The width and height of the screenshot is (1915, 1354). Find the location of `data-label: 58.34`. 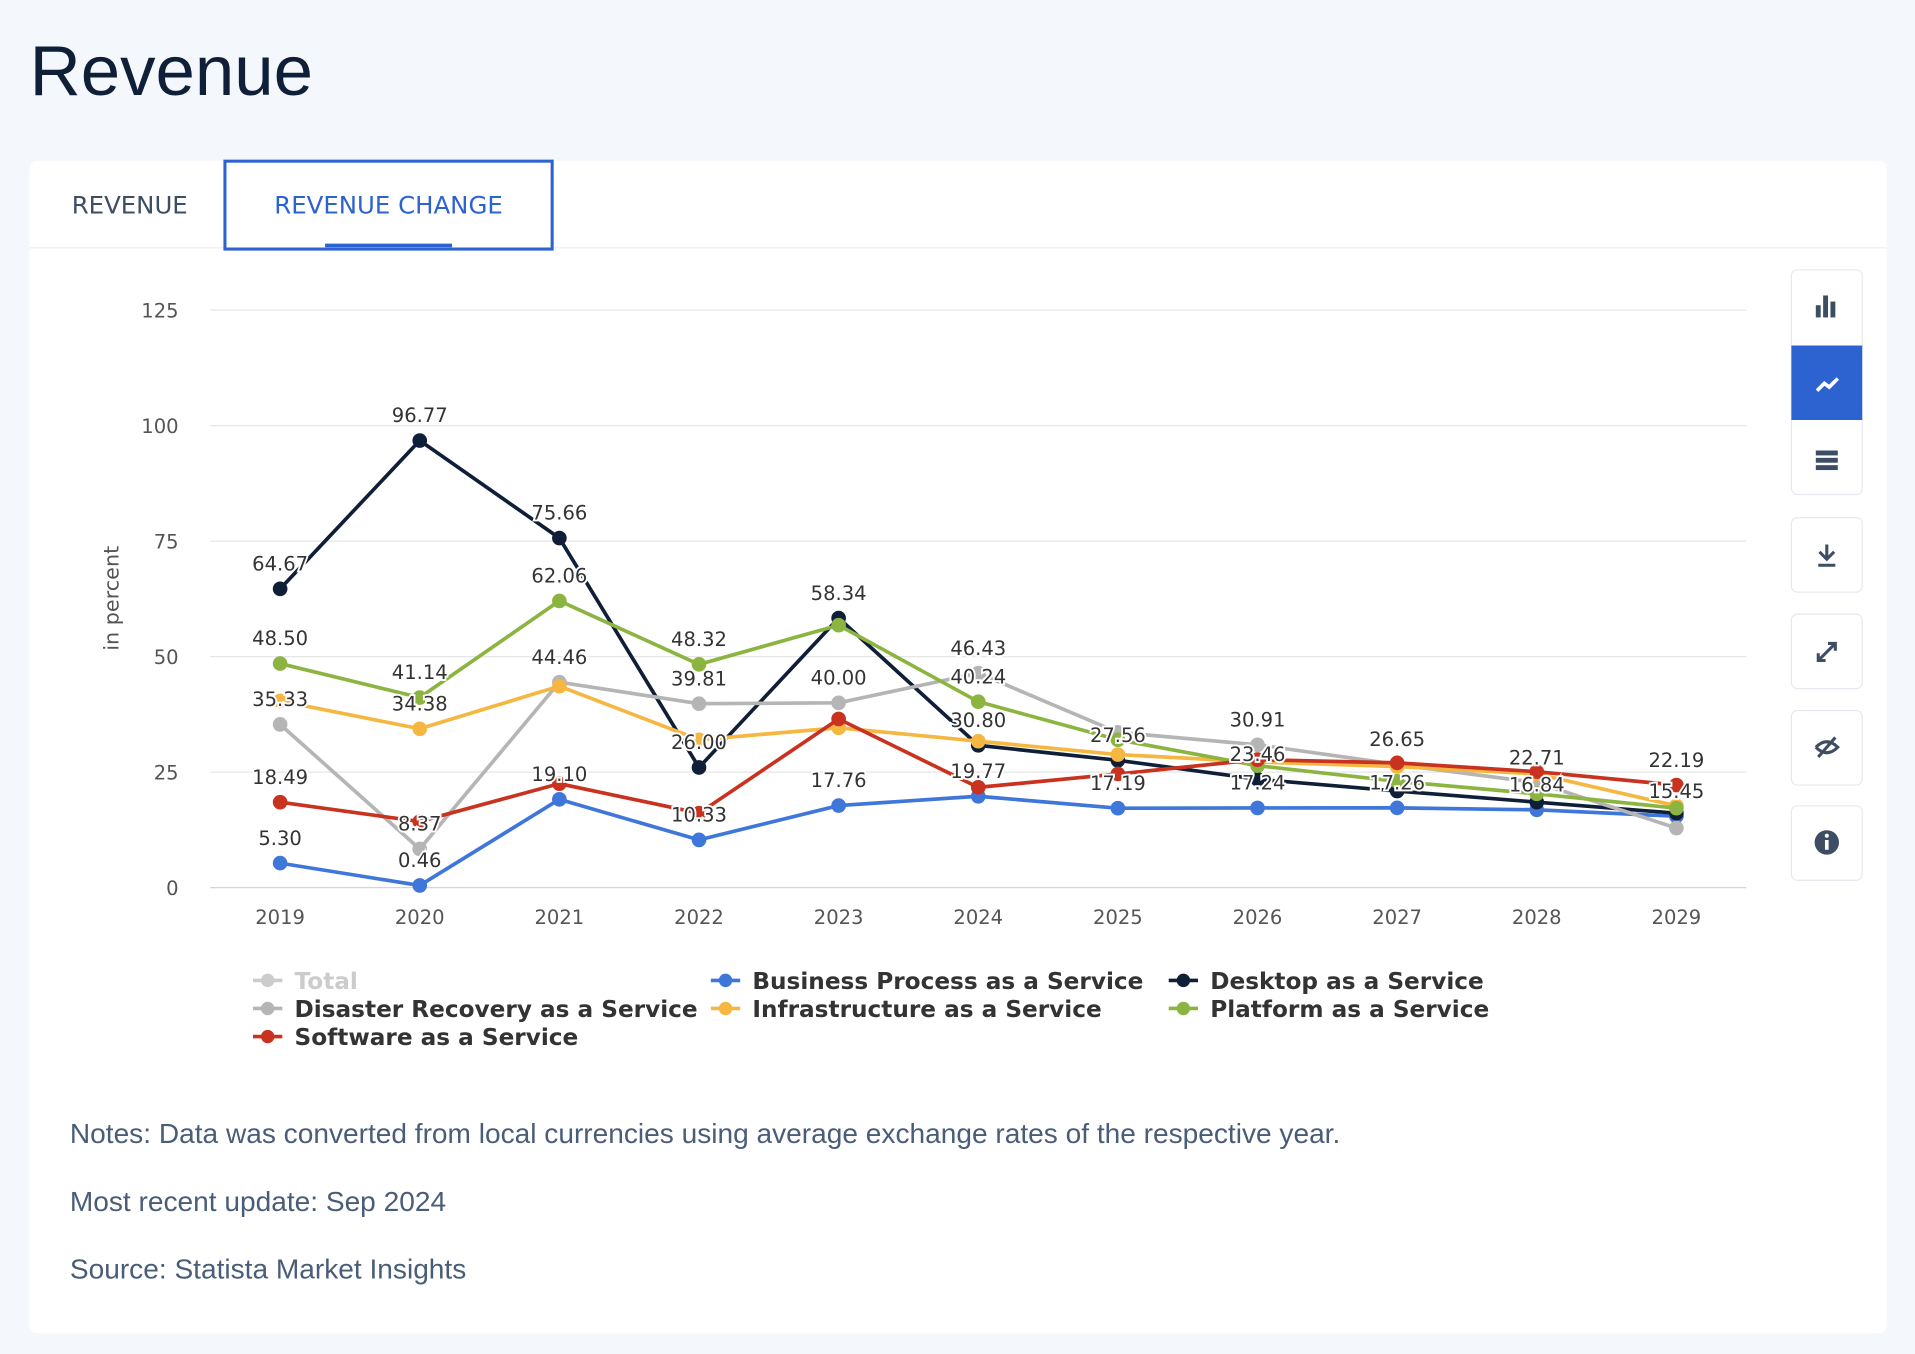

data-label: 58.34 is located at coordinates (839, 593).